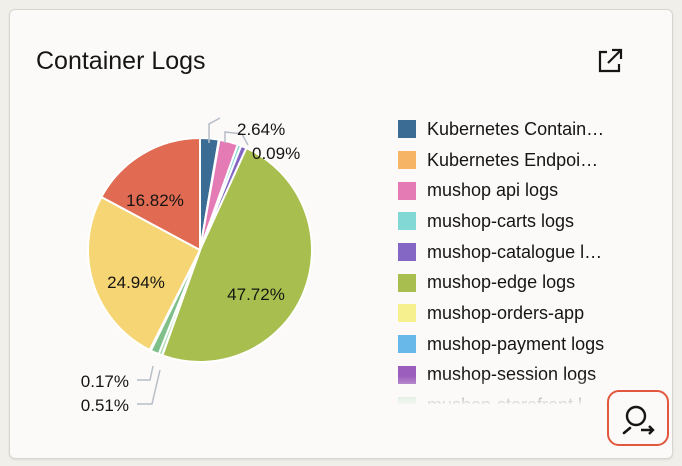 The width and height of the screenshot is (682, 466). I want to click on explore-logs-button, so click(638, 418).